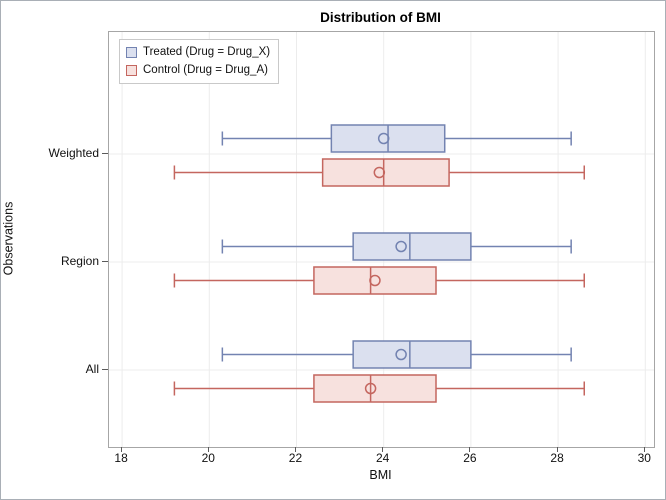  What do you see at coordinates (380, 17) in the screenshot?
I see `chart-title: Distribution of BMI` at bounding box center [380, 17].